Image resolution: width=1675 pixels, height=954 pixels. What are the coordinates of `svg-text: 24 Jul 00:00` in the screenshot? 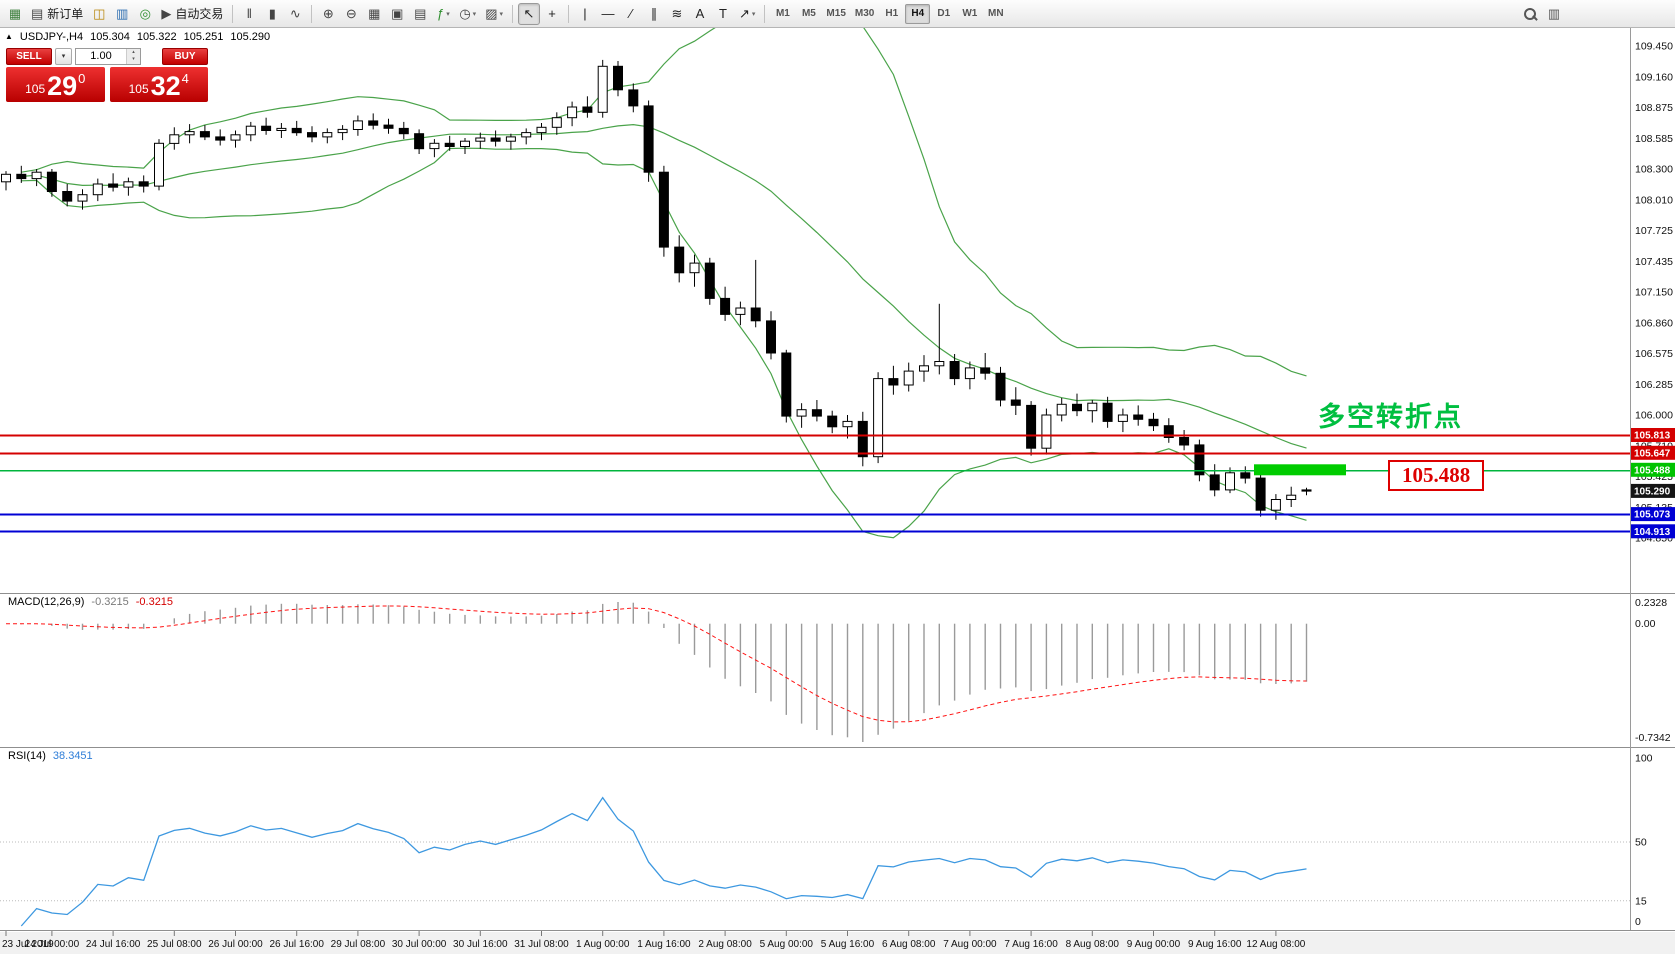 It's located at (52, 944).